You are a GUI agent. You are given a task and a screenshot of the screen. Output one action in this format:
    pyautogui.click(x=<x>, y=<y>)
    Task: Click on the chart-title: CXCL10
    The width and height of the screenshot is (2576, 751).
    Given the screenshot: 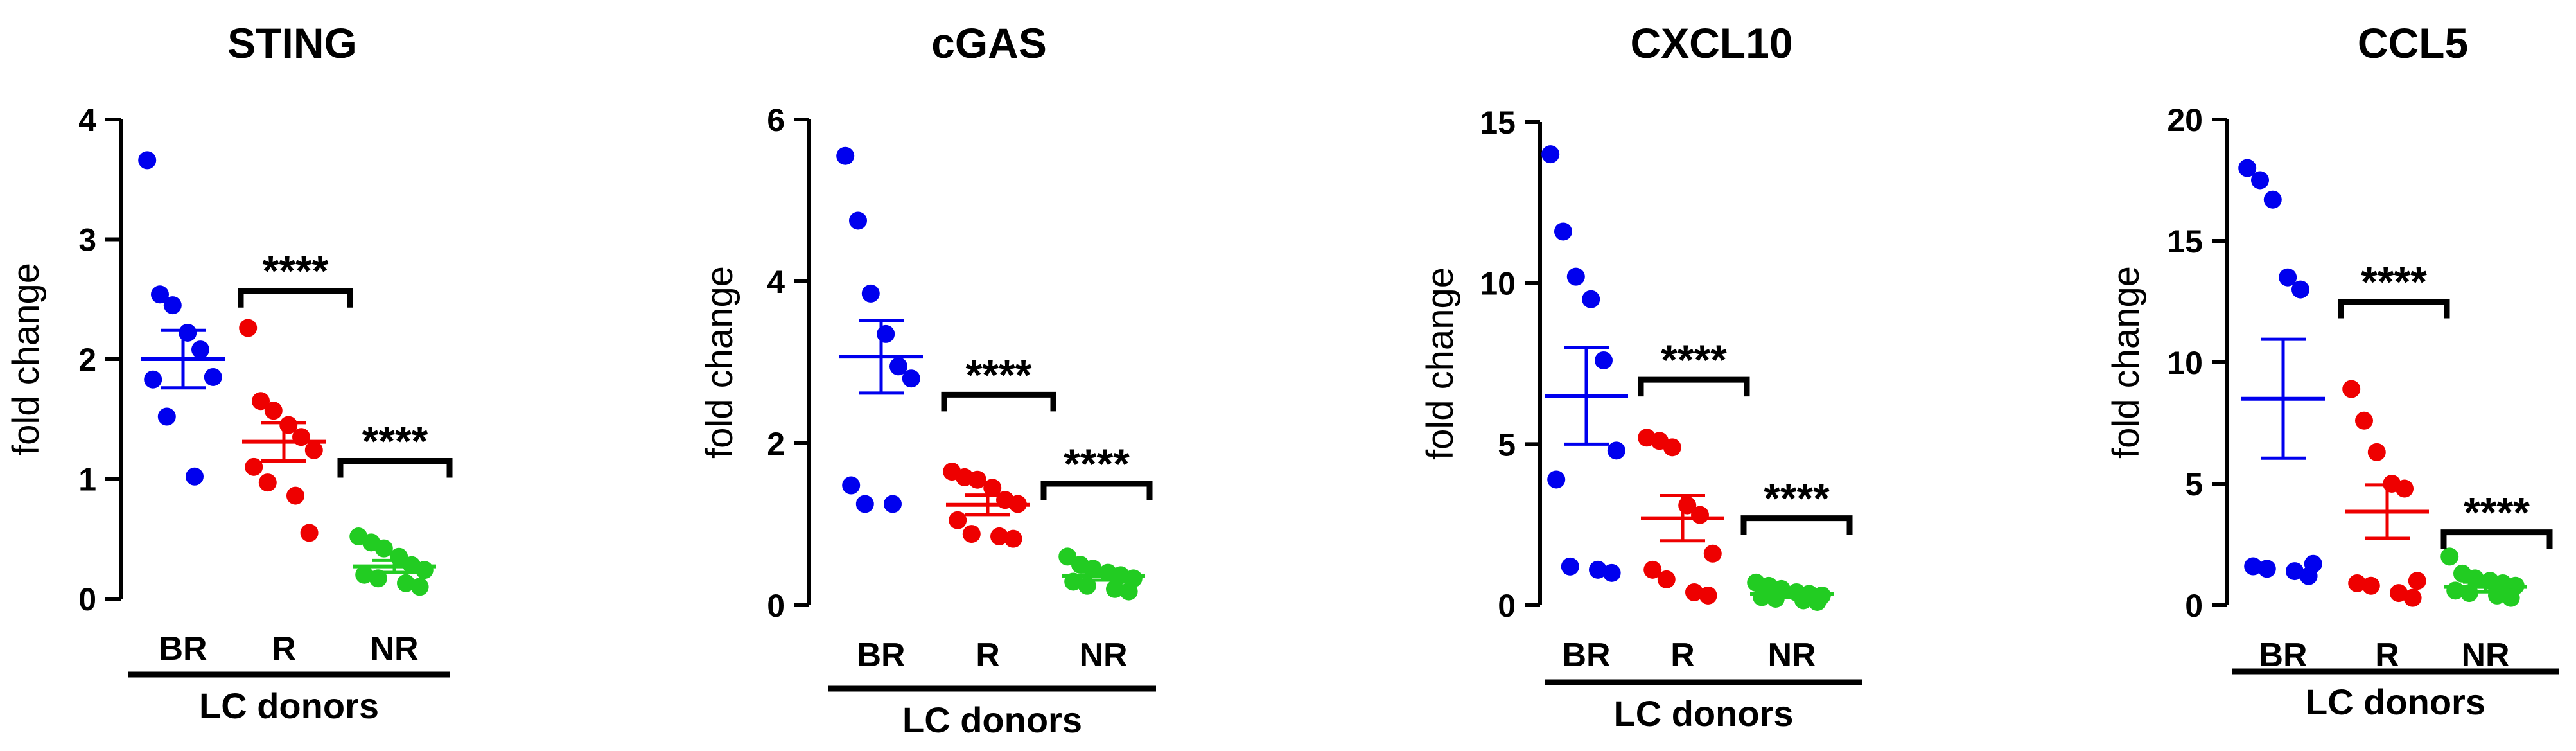 What is the action you would take?
    pyautogui.click(x=1711, y=43)
    